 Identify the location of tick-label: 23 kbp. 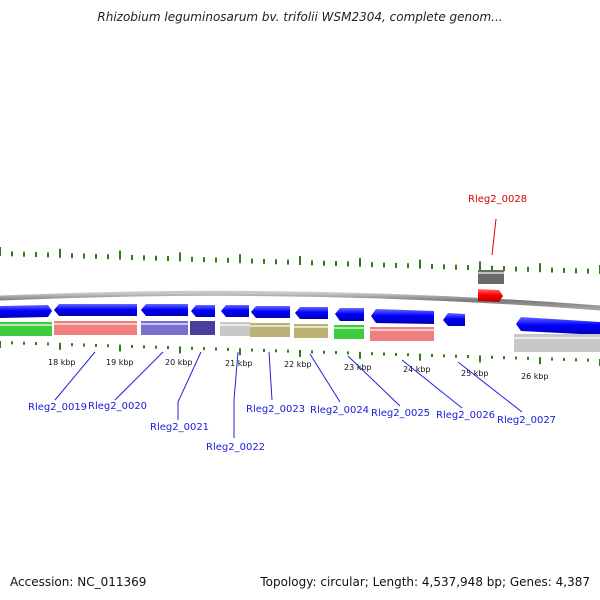
(358, 367).